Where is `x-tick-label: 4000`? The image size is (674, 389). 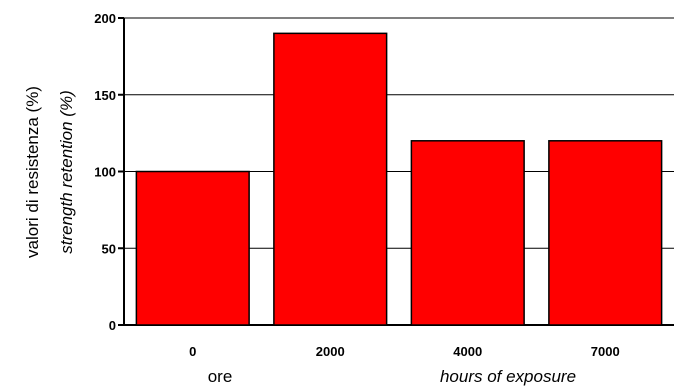 x-tick-label: 4000 is located at coordinates (467, 351).